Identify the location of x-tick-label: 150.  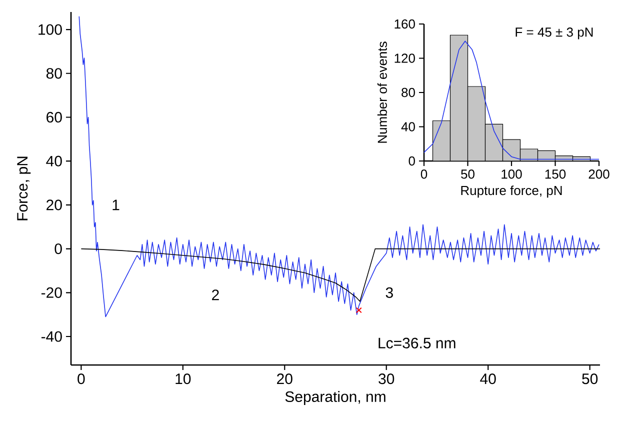
(555, 174).